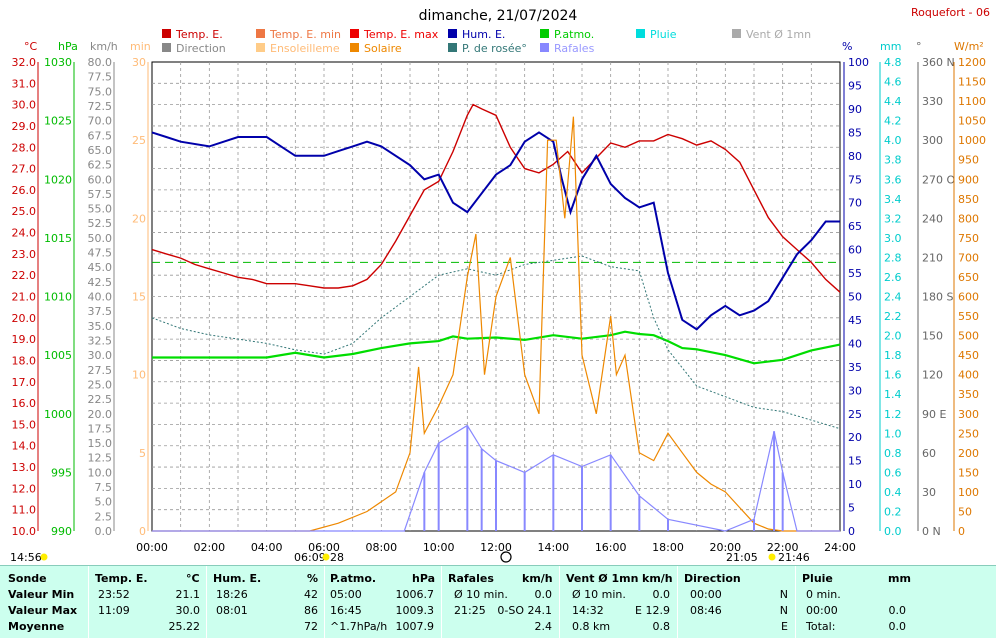 The image size is (996, 638). Describe the element at coordinates (929, 453) in the screenshot. I see `dir-tick: 60` at that location.